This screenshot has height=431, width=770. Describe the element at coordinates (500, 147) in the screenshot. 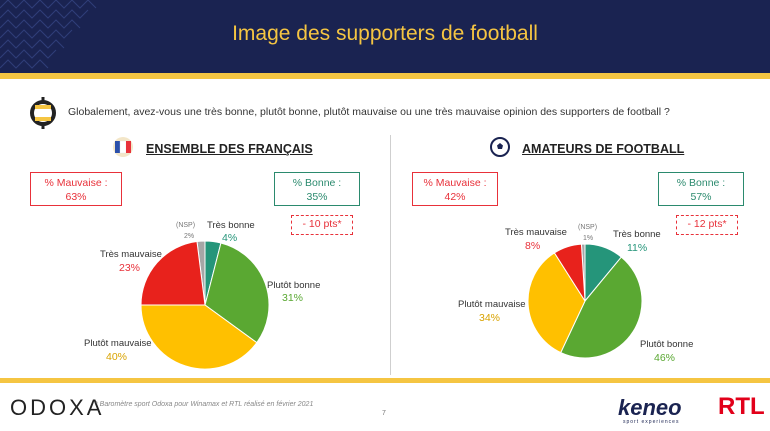

I see `football-icon` at that location.